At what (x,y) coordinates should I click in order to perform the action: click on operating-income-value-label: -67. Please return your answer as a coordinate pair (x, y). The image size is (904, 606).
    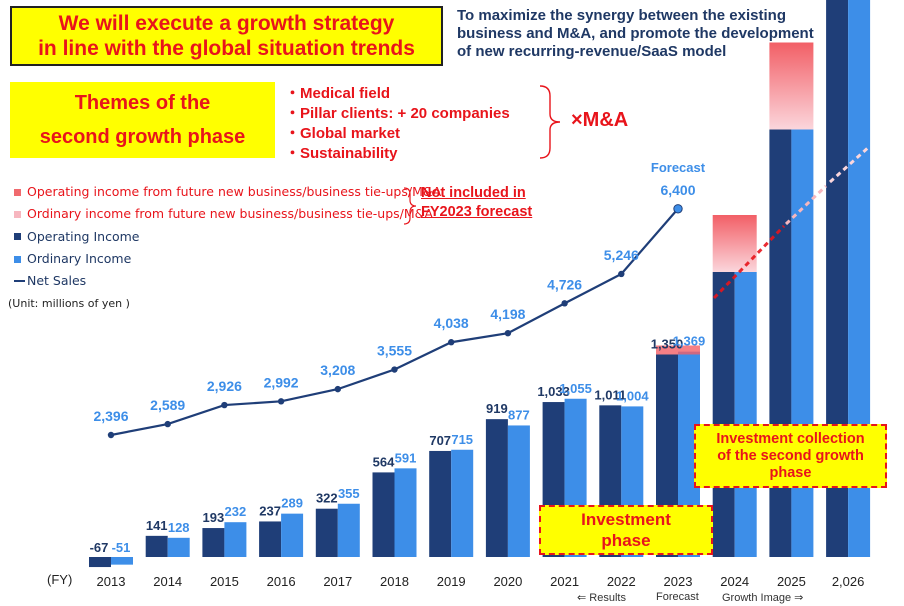
    Looking at the image, I should click on (99, 547).